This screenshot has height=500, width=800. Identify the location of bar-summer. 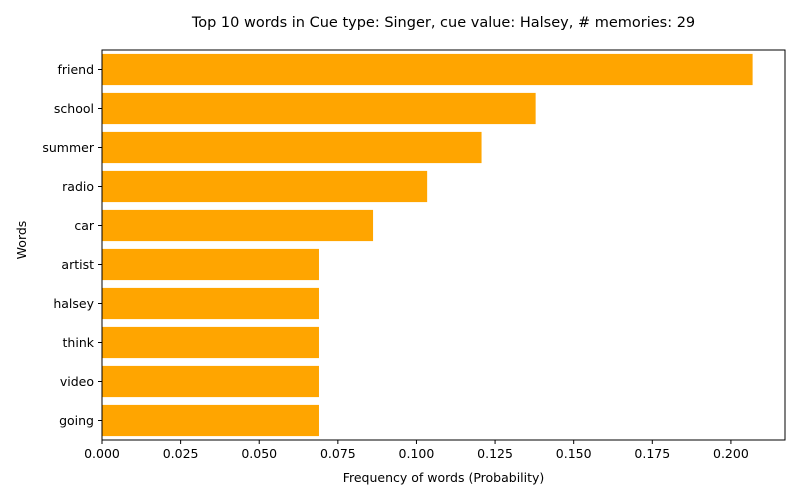
(292, 147).